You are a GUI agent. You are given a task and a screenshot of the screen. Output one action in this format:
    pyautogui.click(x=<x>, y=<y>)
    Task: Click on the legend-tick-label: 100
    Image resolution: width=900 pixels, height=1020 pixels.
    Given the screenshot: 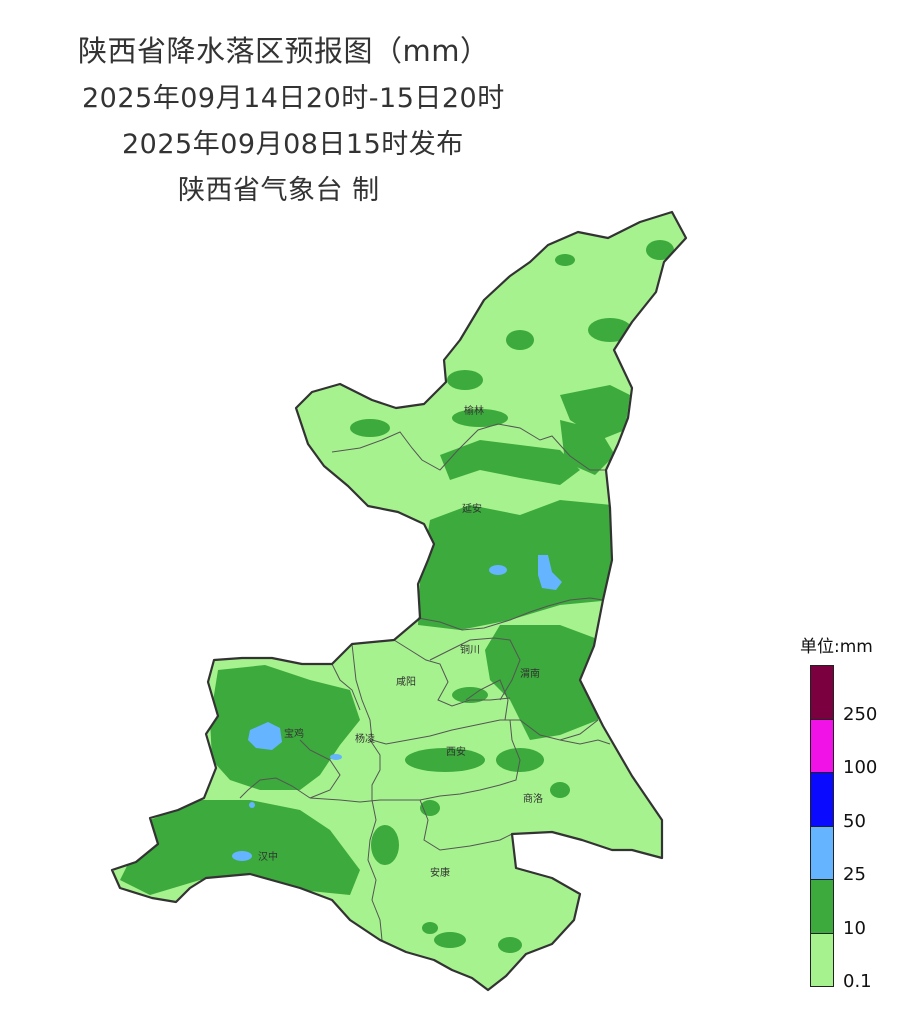 What is the action you would take?
    pyautogui.click(x=860, y=767)
    